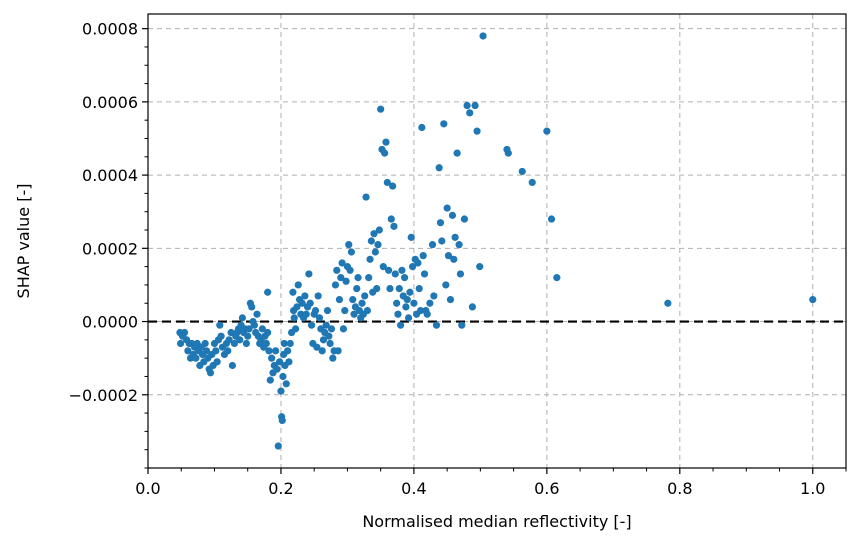 The image size is (860, 545). I want to click on x-axis-label: Normalised median reflectivity [-], so click(496, 521).